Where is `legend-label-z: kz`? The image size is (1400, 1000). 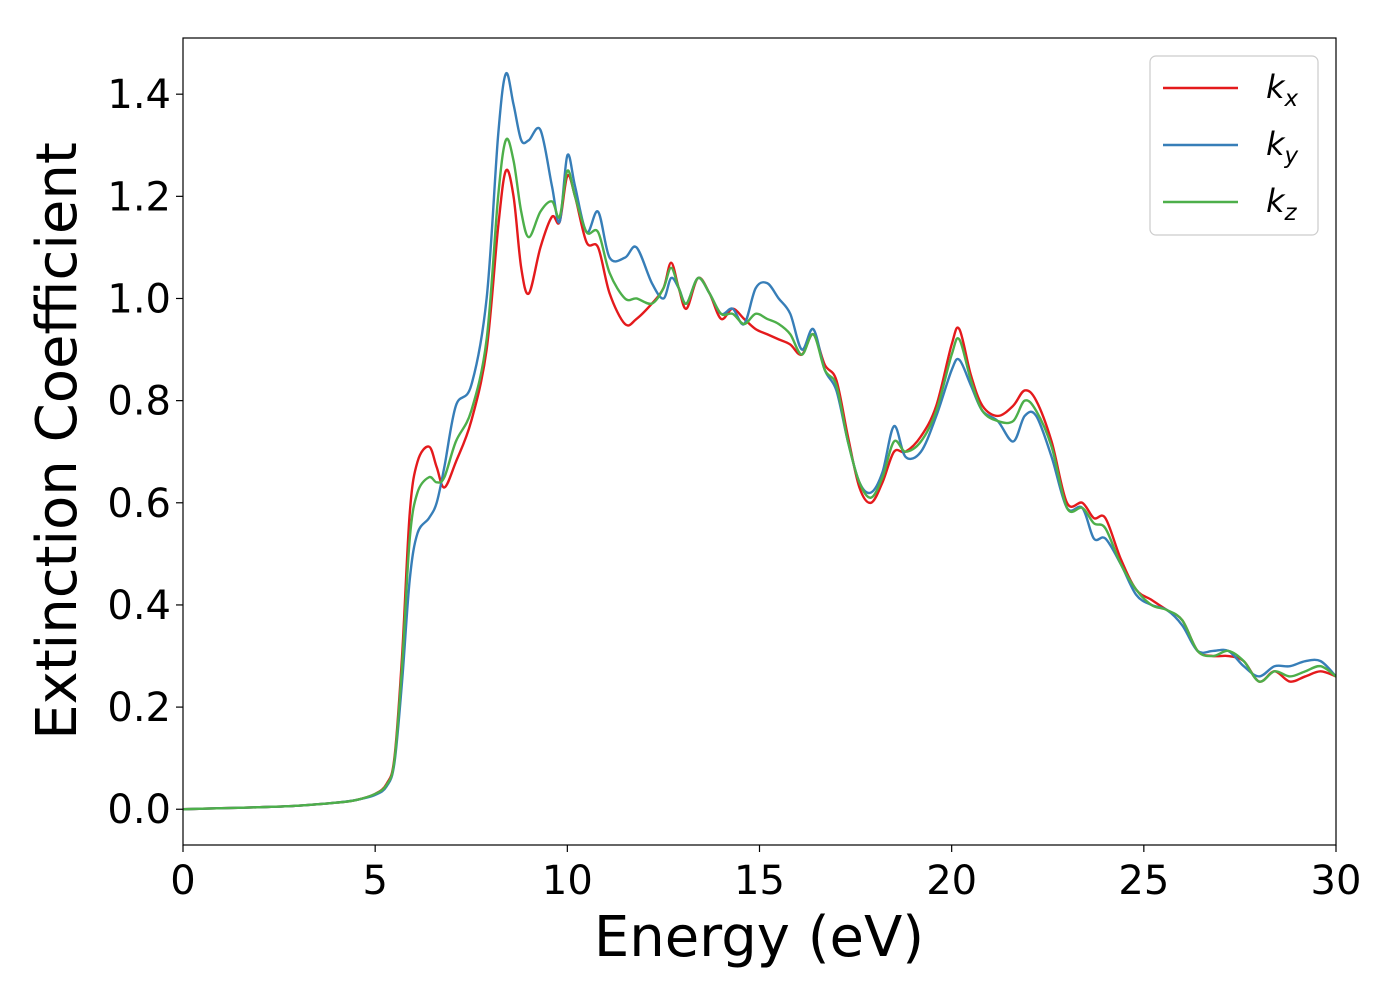
legend-label-z: kz is located at coordinates (1282, 204).